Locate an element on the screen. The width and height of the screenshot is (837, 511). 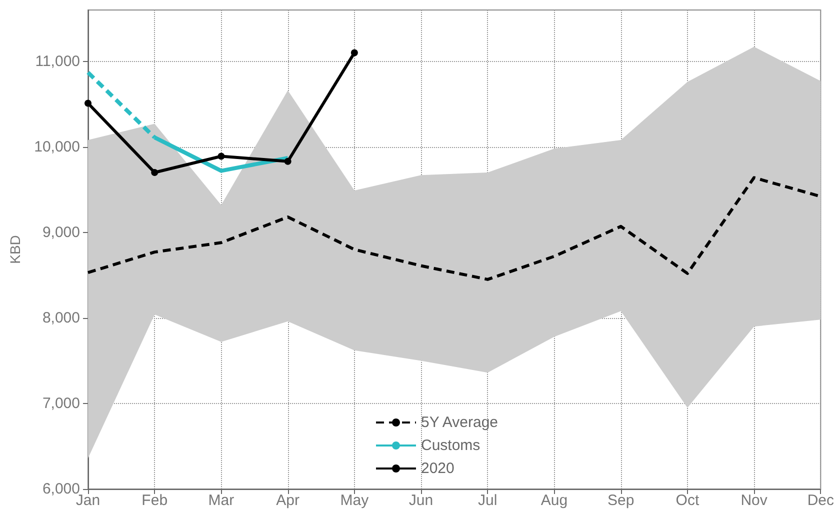
x-tick-label: Jul is located at coordinates (488, 500).